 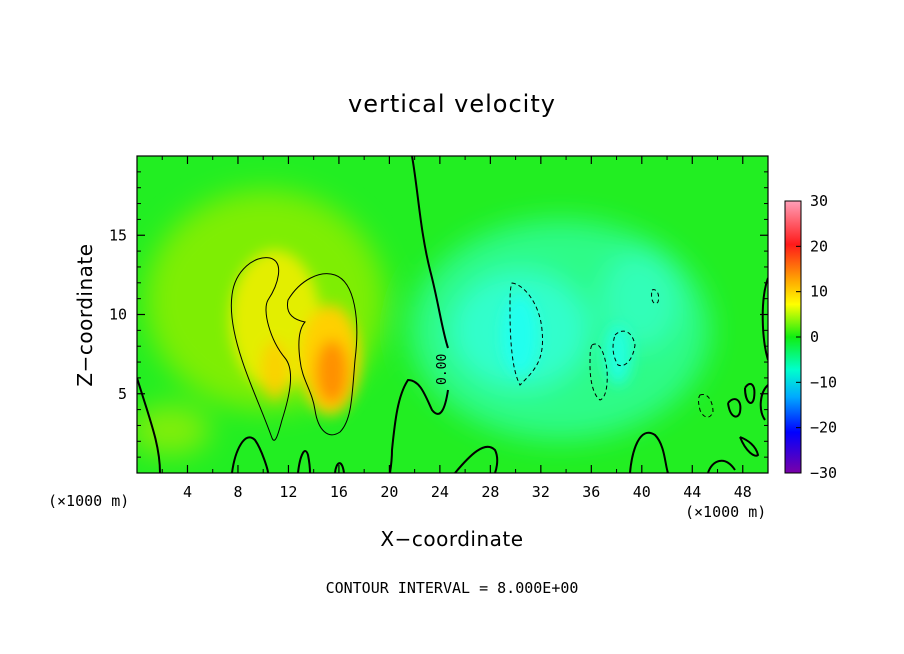 What do you see at coordinates (118, 235) in the screenshot?
I see `y-tick-label: 15` at bounding box center [118, 235].